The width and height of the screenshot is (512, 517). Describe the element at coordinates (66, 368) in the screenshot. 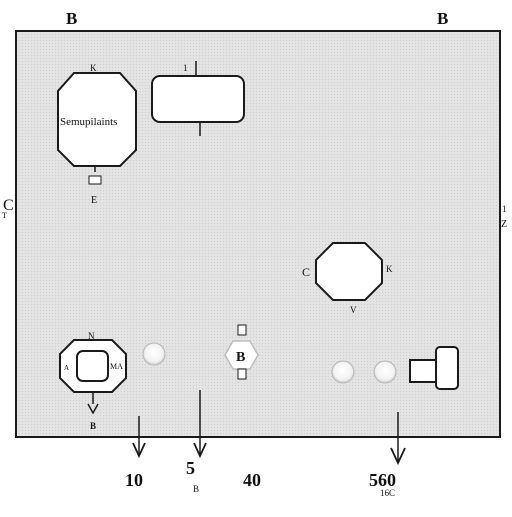

I see `bottom-left-component-tag-left: A` at that location.